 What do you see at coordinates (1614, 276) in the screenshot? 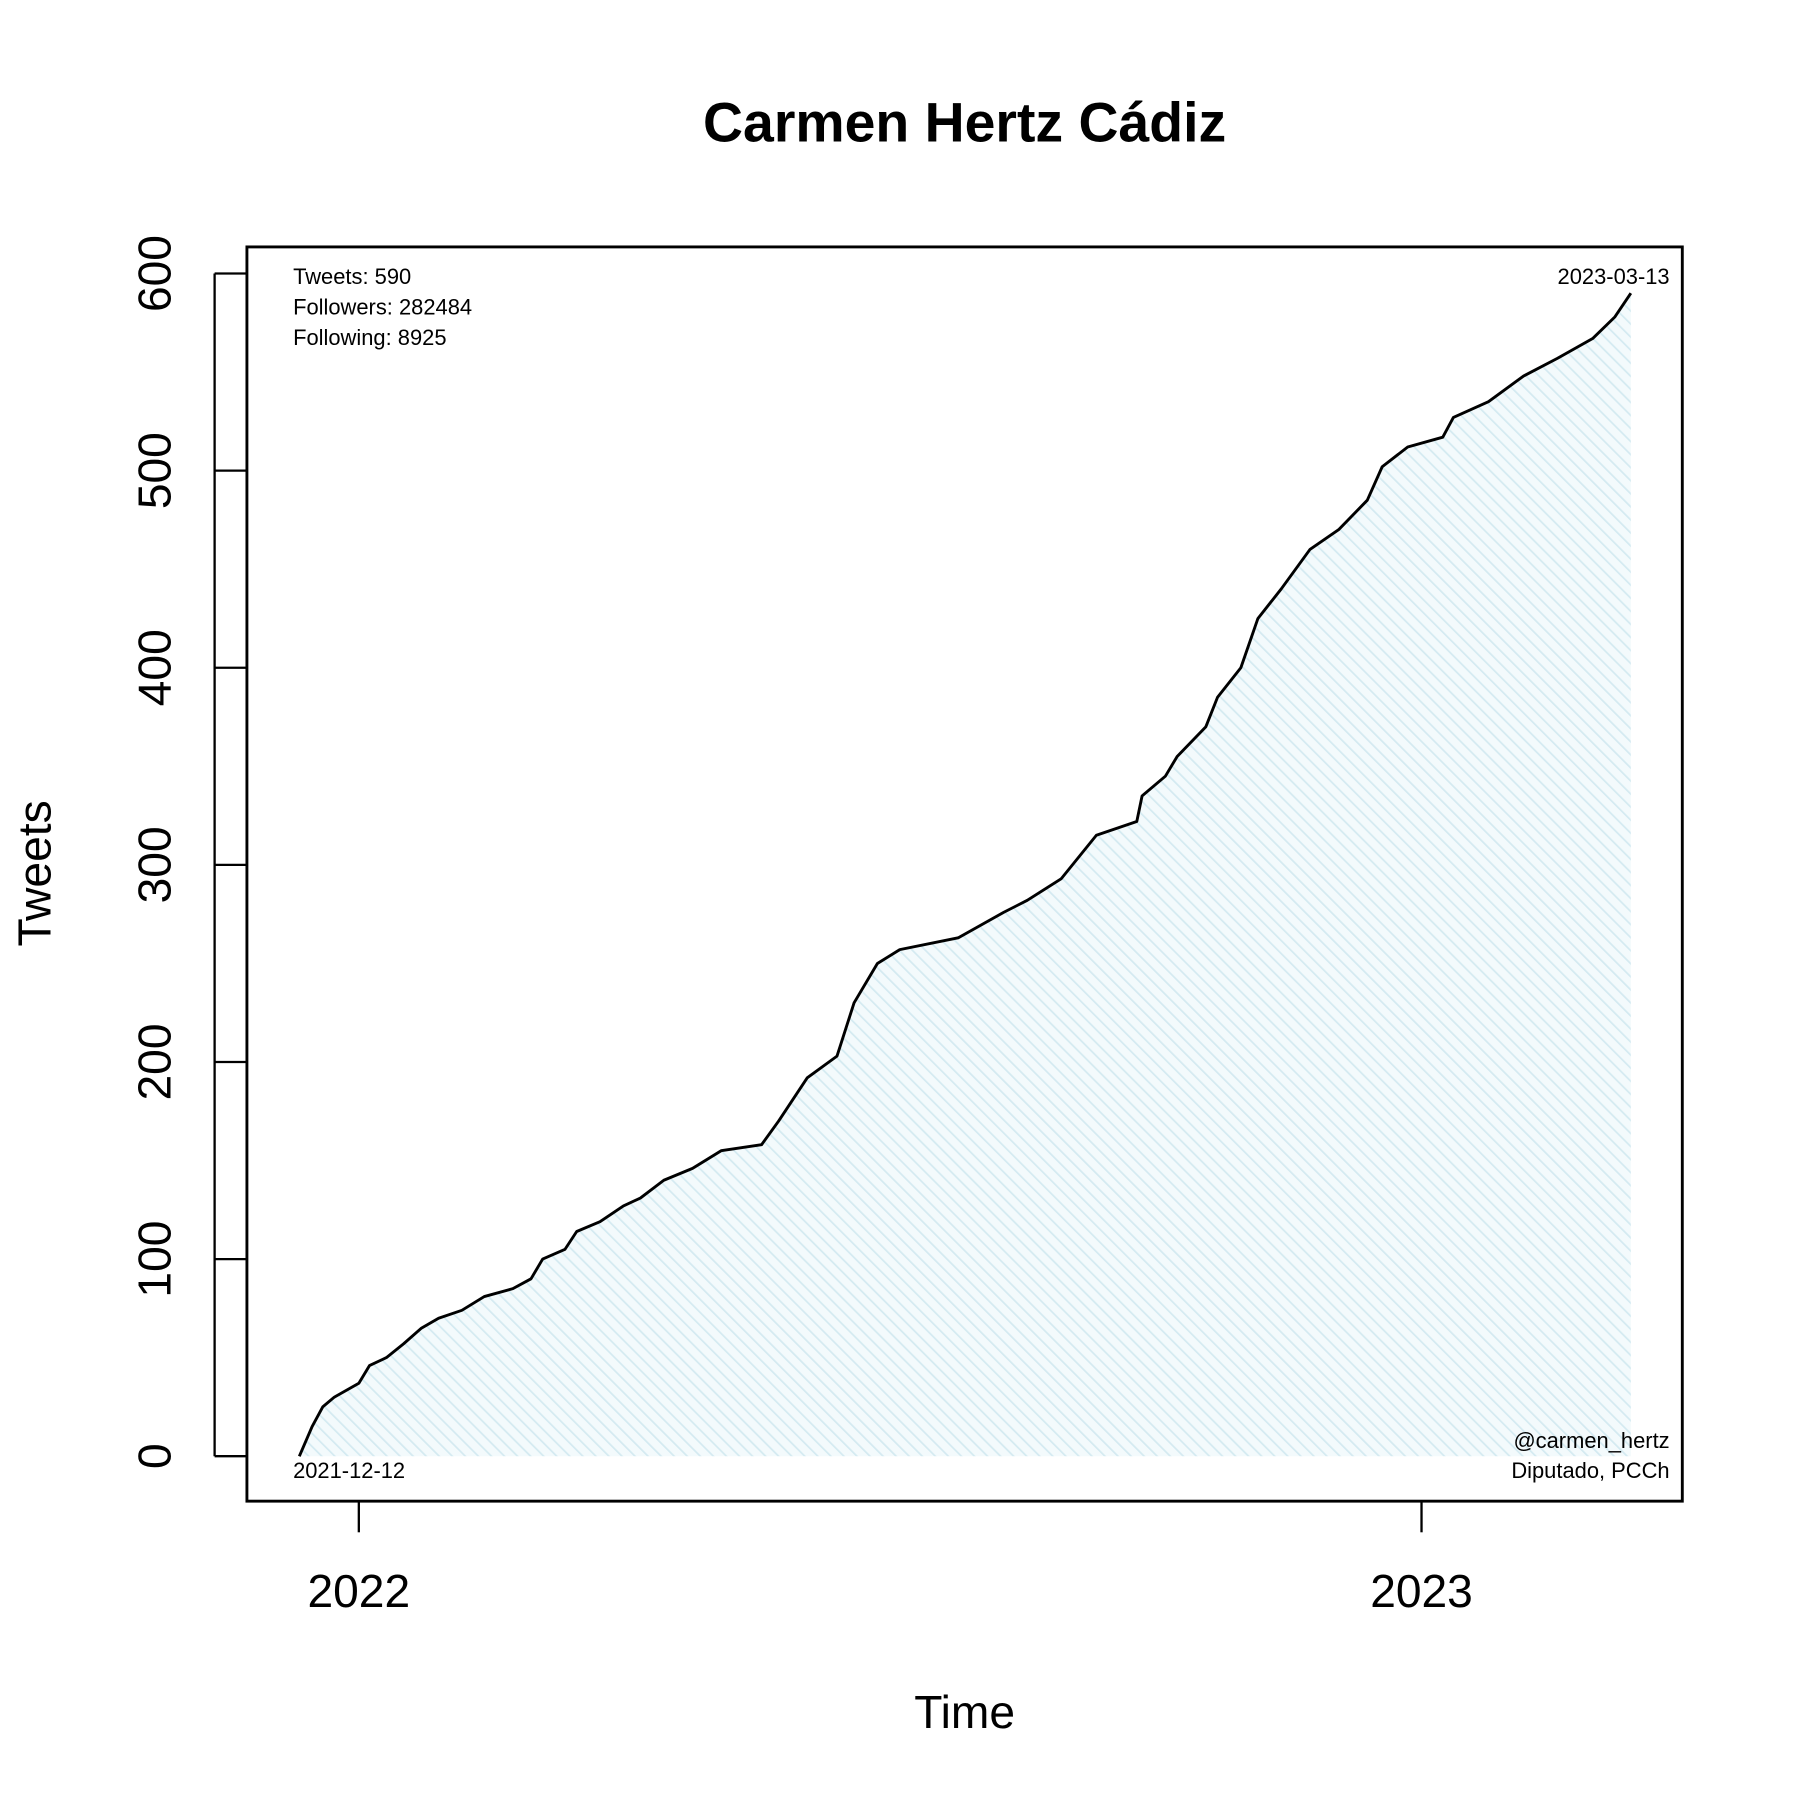
I see `end-date: 2023-03-13` at bounding box center [1614, 276].